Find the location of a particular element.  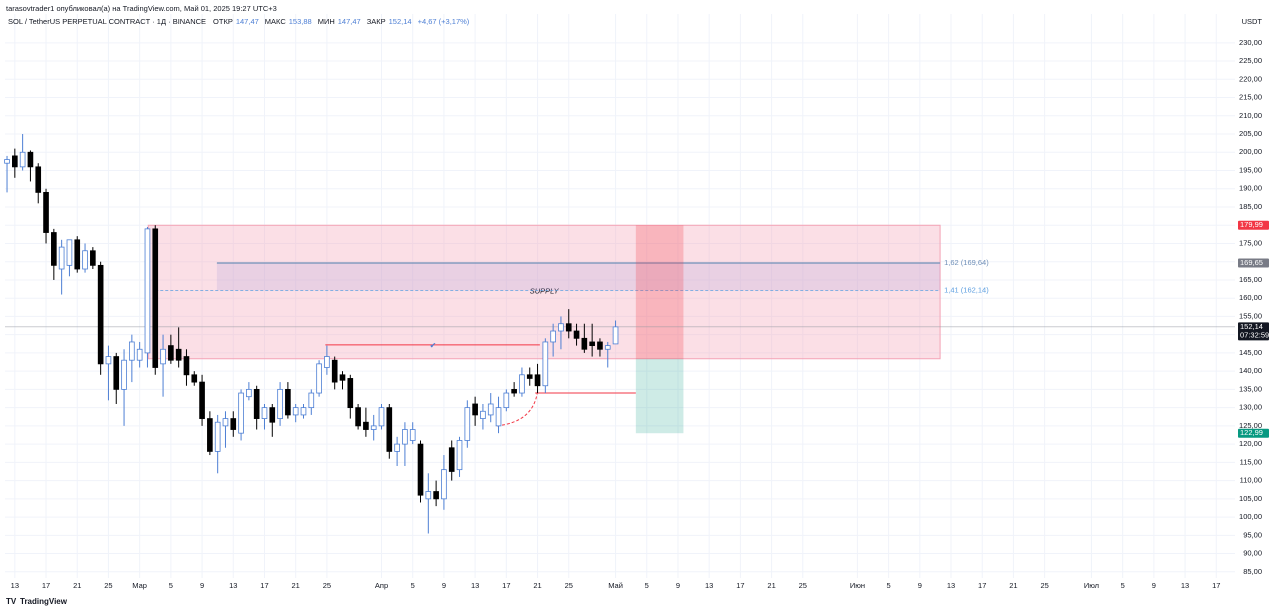

y-tick-label: 225,00 is located at coordinates (1250, 60).